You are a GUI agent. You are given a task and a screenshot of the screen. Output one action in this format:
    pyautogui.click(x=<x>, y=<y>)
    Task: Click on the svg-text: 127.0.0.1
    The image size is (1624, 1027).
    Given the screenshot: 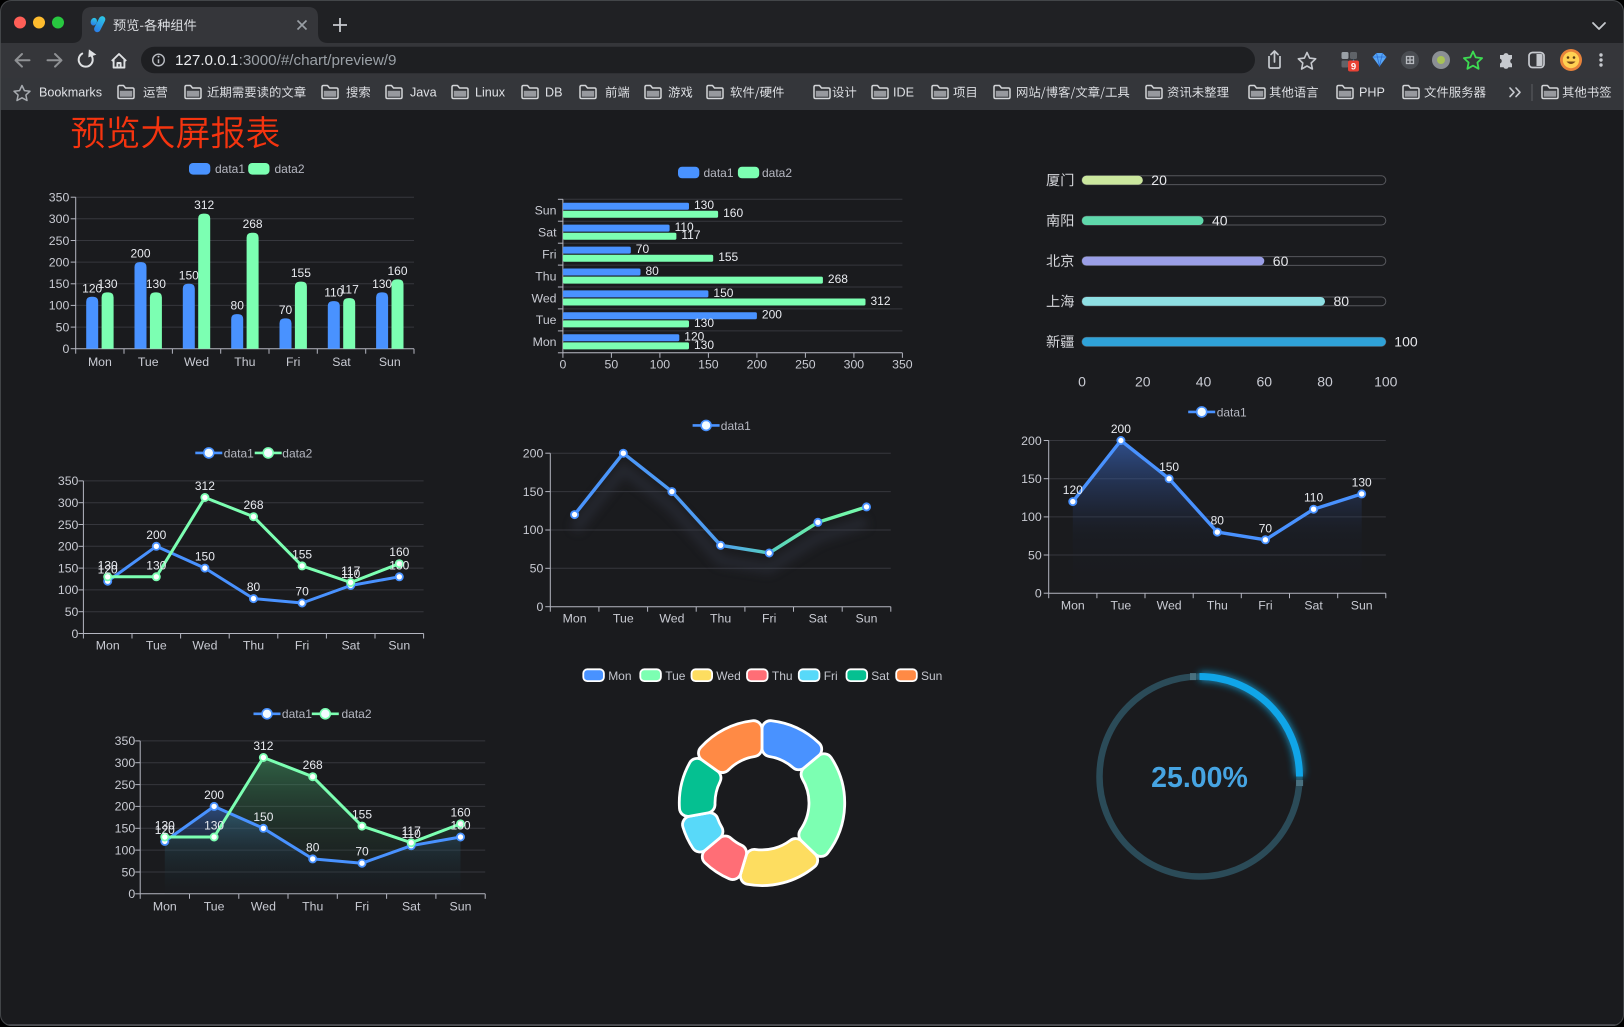 What is the action you would take?
    pyautogui.click(x=206, y=60)
    